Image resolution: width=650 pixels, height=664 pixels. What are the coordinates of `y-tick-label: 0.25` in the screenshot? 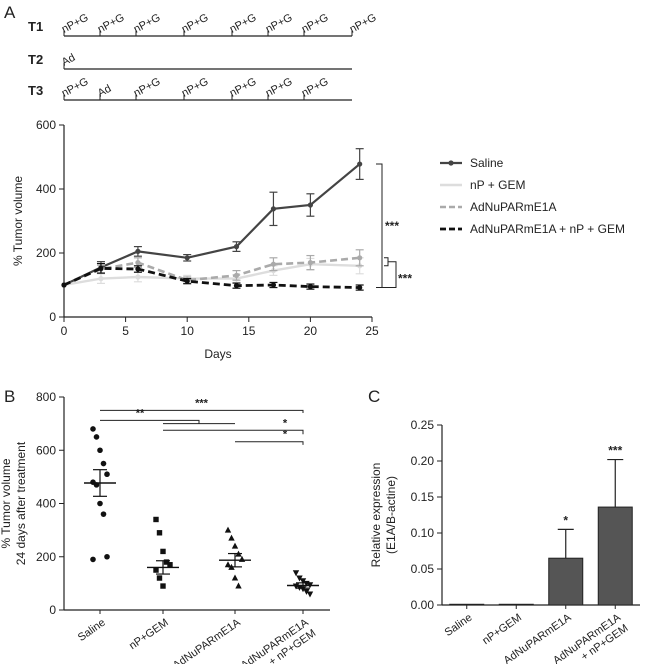 It's located at (423, 425).